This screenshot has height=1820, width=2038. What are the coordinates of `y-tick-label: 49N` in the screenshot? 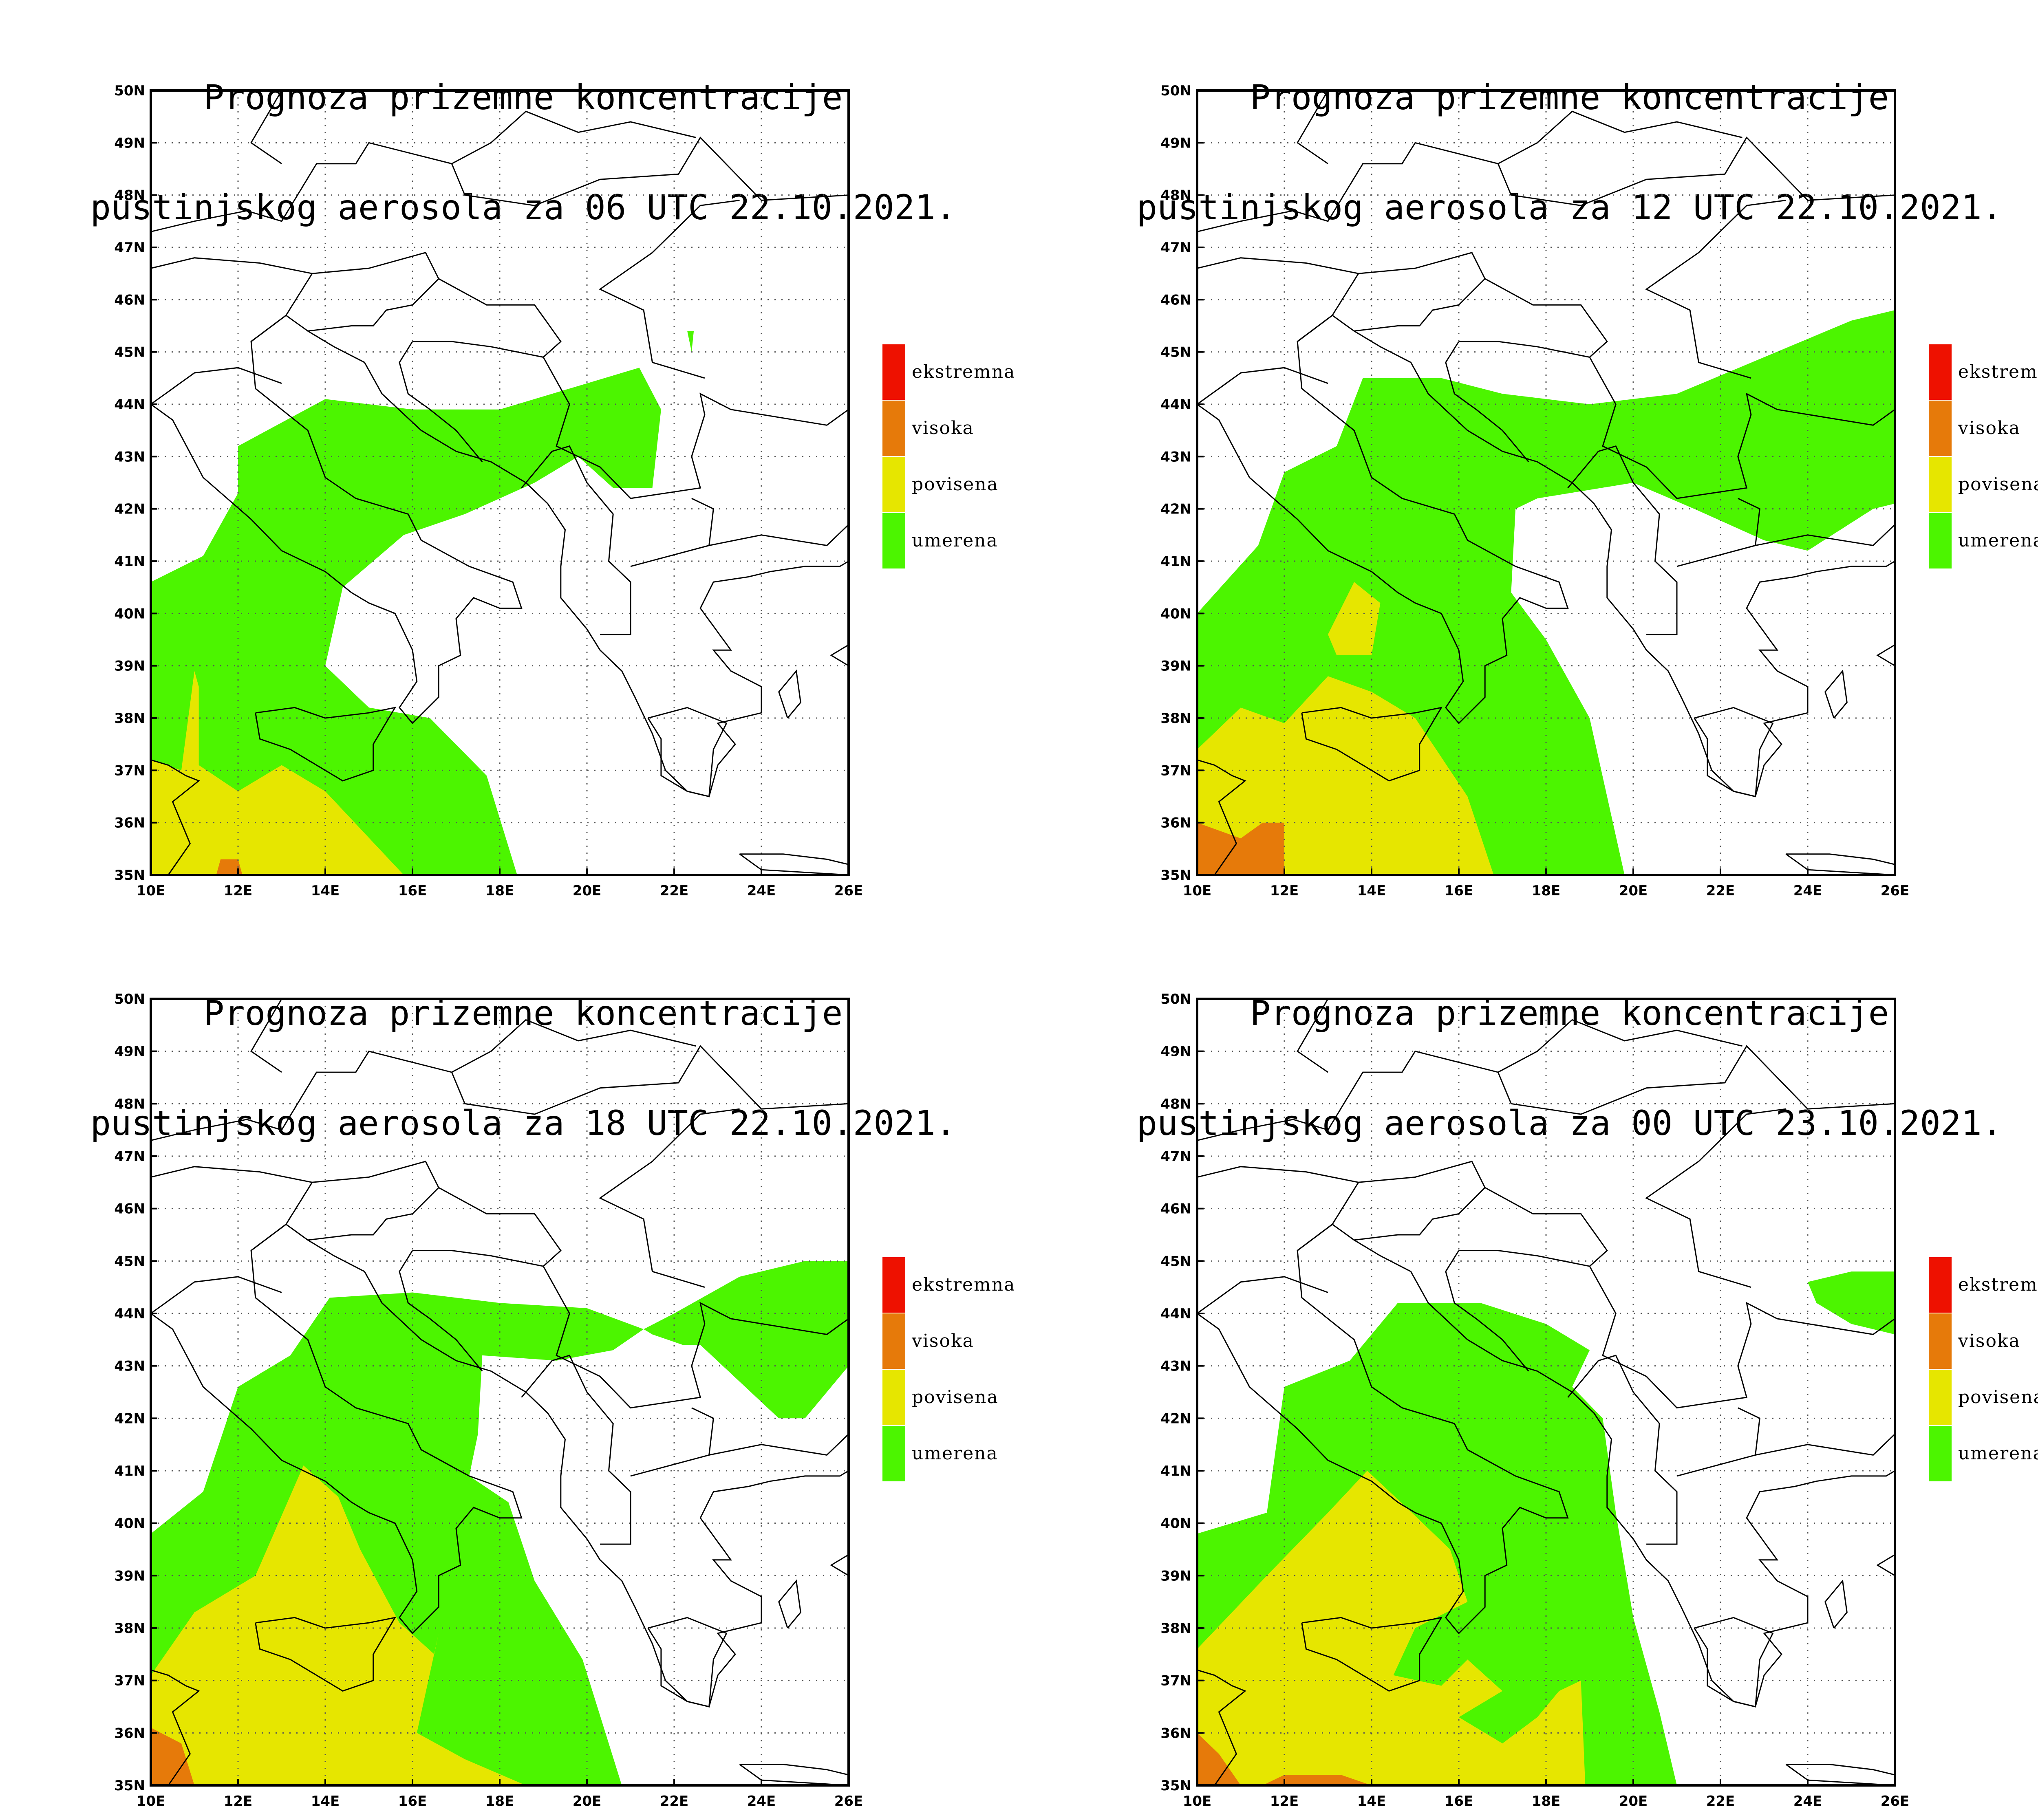 It's located at (1176, 1052).